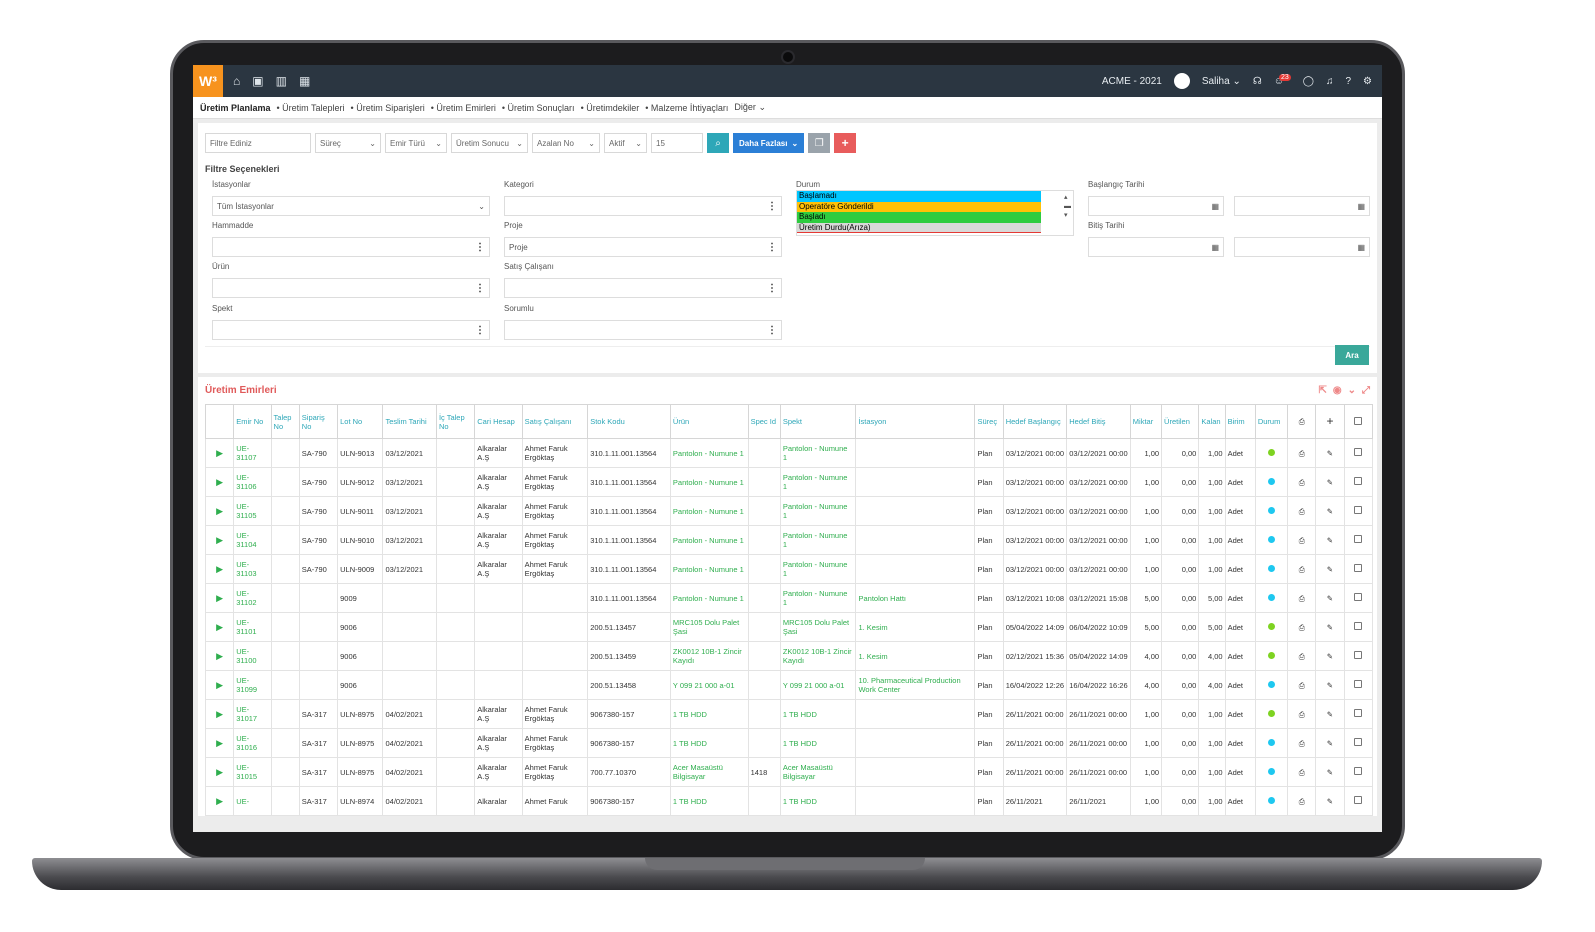 This screenshot has height=932, width=1595. I want to click on menu-item-uretim-emirleri: • Üretim Emirleri, so click(463, 107).